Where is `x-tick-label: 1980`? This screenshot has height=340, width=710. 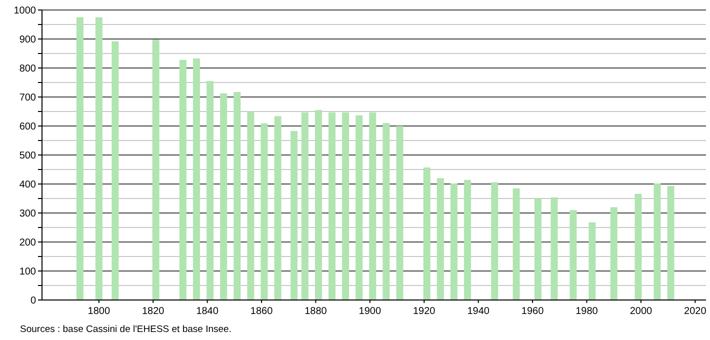 x-tick-label: 1980 is located at coordinates (587, 311).